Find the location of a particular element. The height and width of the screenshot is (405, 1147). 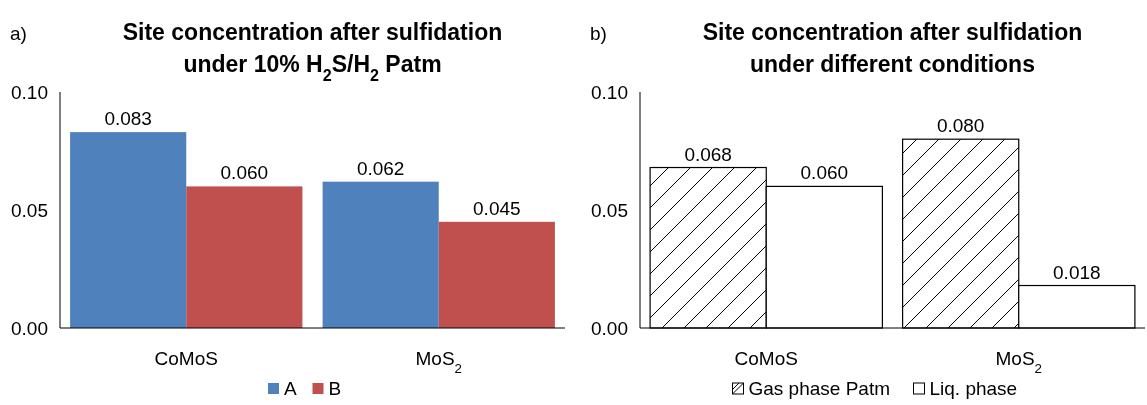

data-label: 0.018 is located at coordinates (1077, 272).